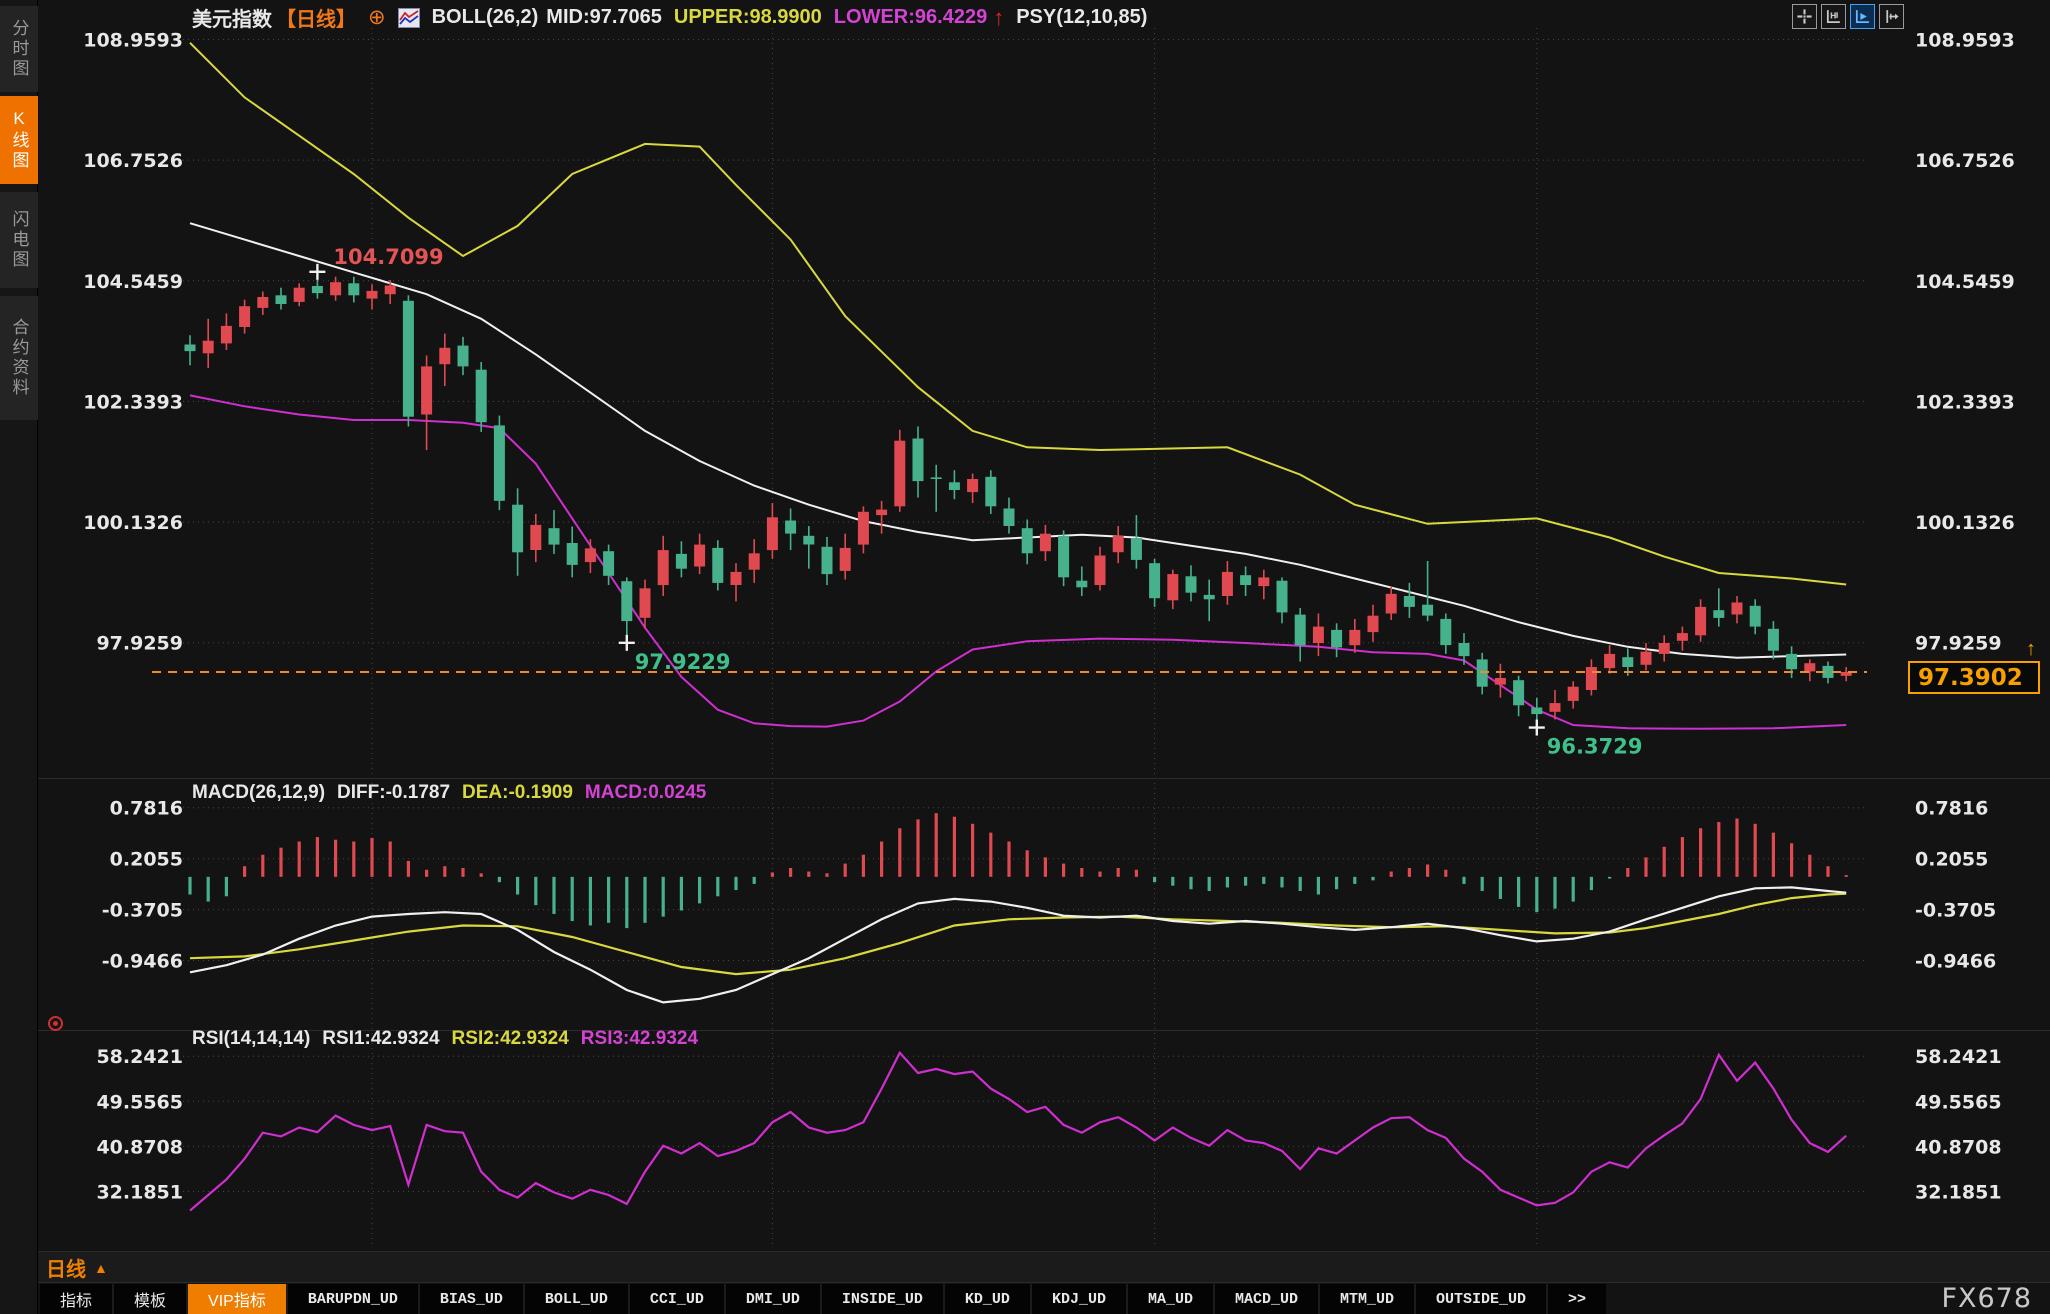 Image resolution: width=2050 pixels, height=1314 pixels. Describe the element at coordinates (882, 1299) in the screenshot. I see `bottom-tab-INSIDE_UD: INSIDE_UD` at that location.